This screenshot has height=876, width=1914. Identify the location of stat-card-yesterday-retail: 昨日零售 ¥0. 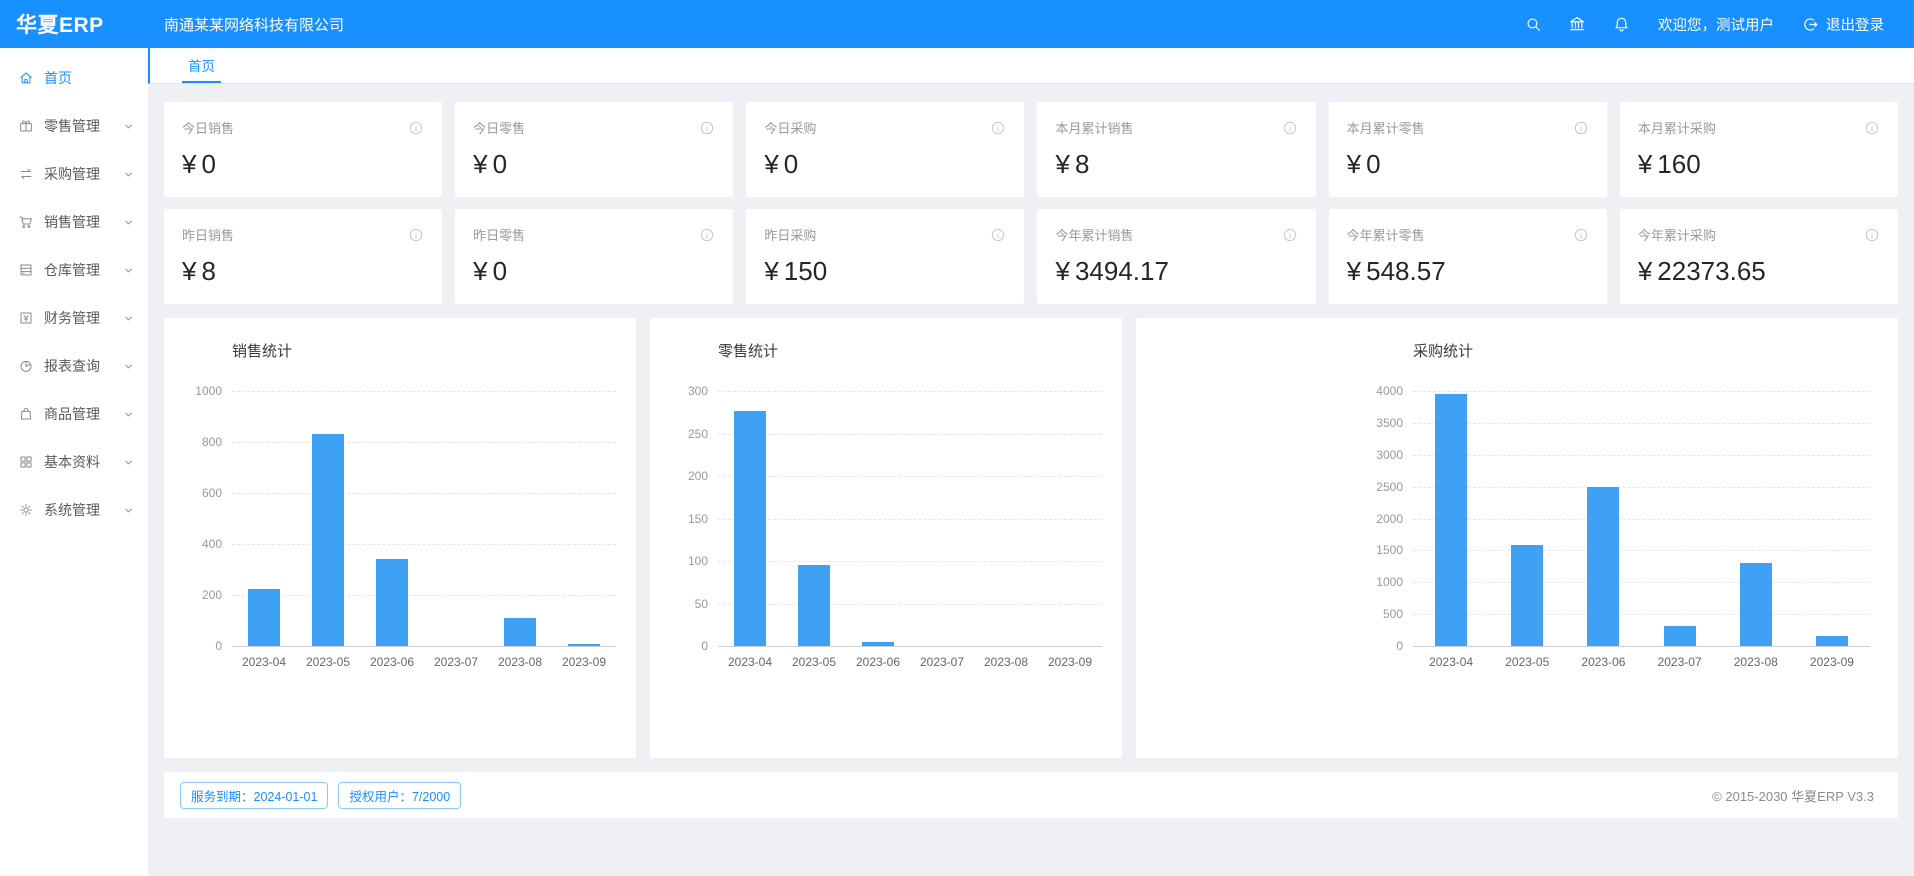
(594, 256).